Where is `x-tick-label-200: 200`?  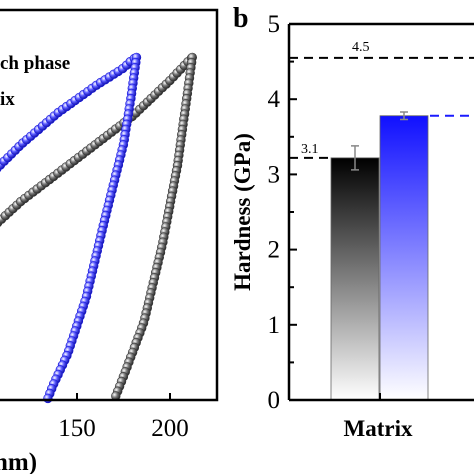
x-tick-label-200: 200 is located at coordinates (170, 428).